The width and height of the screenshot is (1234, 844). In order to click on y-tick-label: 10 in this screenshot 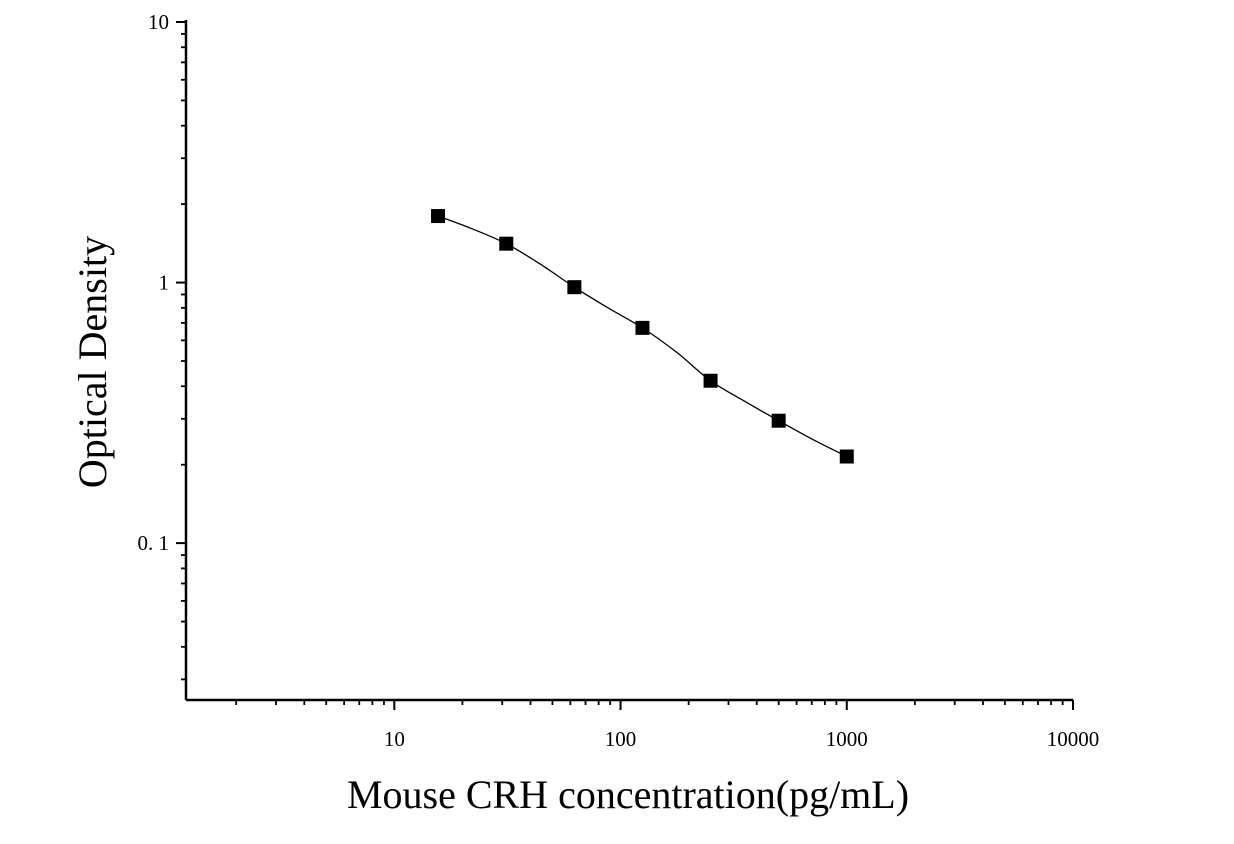, I will do `click(158, 22)`.